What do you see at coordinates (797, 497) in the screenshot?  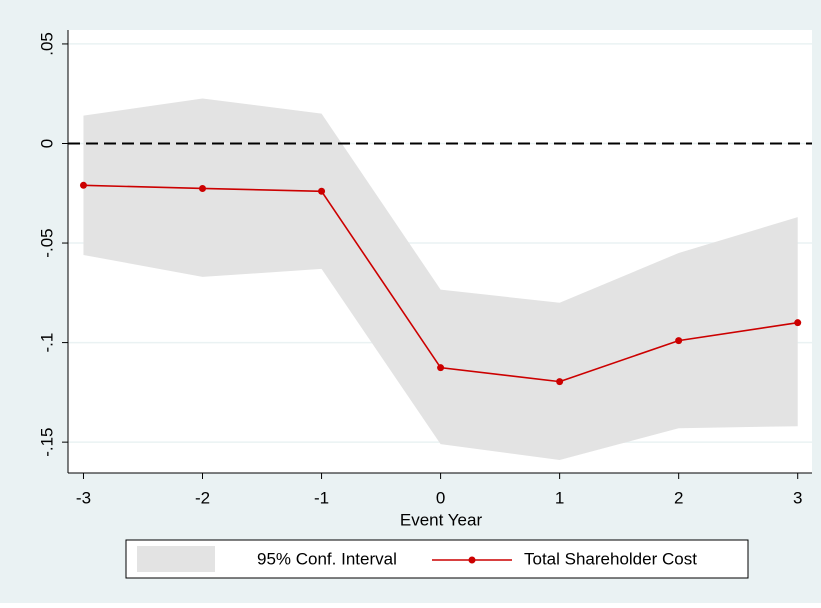 I see `x-tick-label: 3` at bounding box center [797, 497].